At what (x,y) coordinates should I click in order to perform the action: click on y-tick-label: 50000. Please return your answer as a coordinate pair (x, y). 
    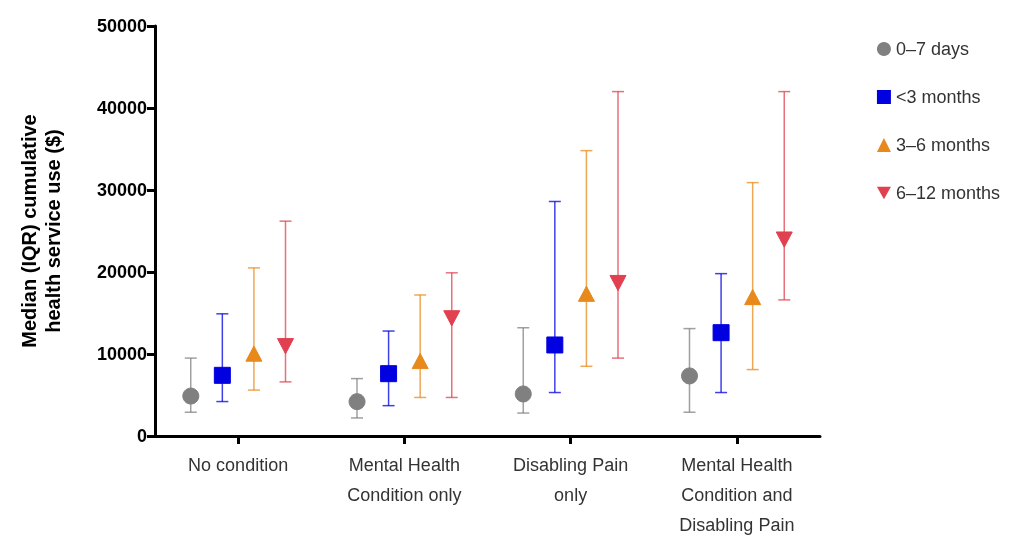
    Looking at the image, I should click on (121, 26).